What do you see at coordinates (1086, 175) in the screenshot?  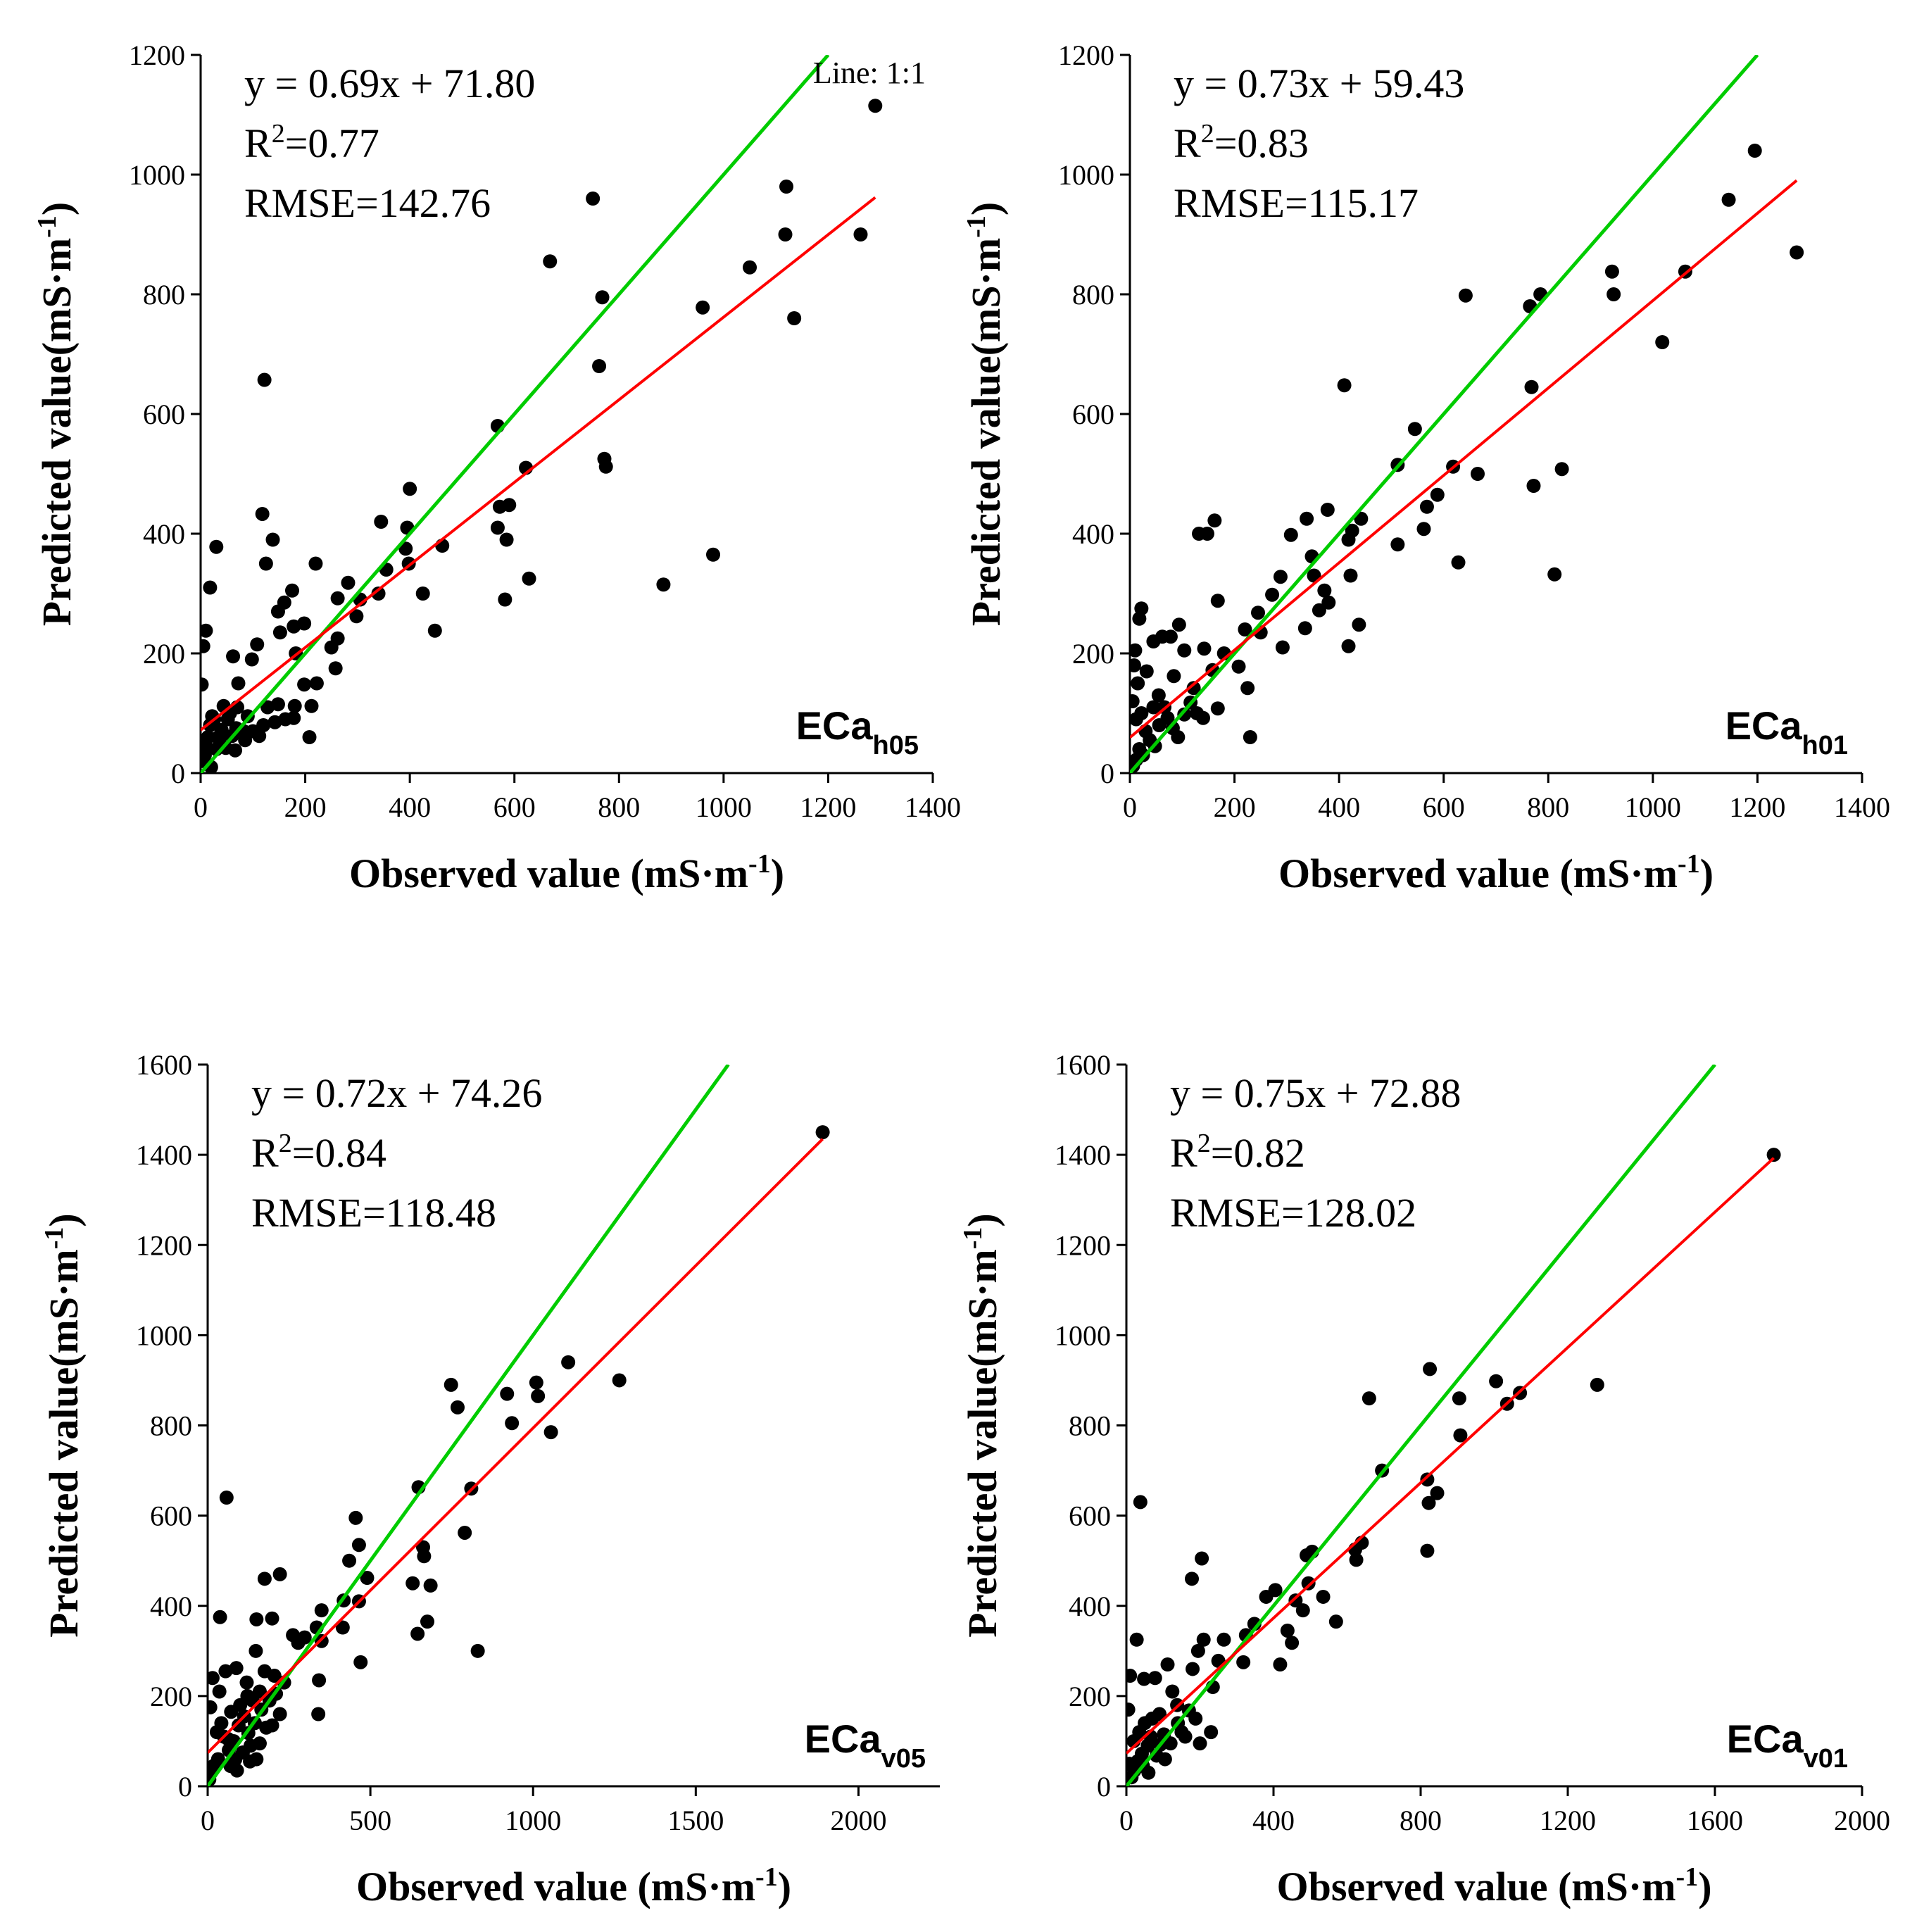 I see `y-tick-label: 1000` at bounding box center [1086, 175].